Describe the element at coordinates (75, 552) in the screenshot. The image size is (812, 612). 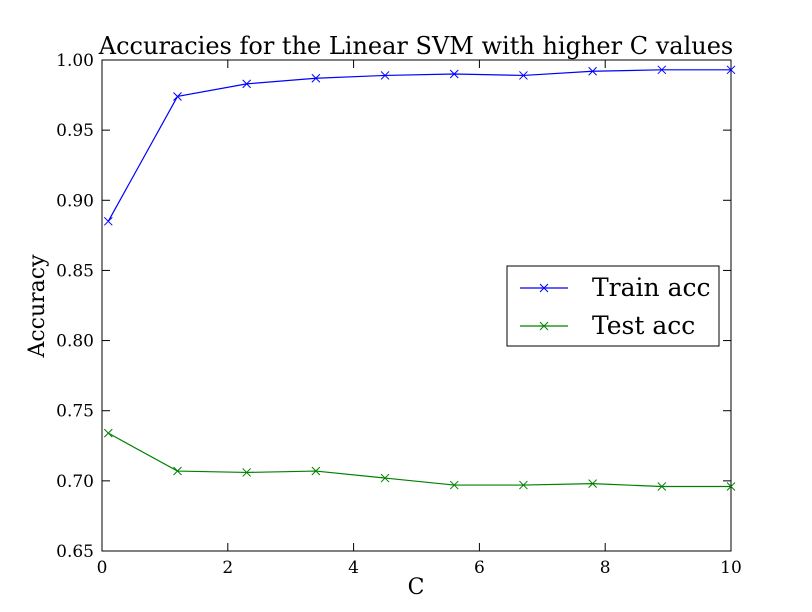
I see `y-tick-label: 0.65` at that location.